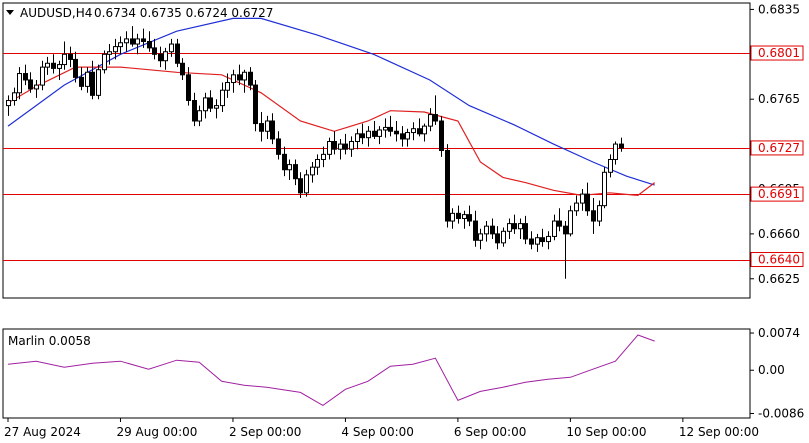 This screenshot has width=809, height=443. Describe the element at coordinates (779, 260) in the screenshot. I see `price-level-badge-label: 0.6640` at that location.